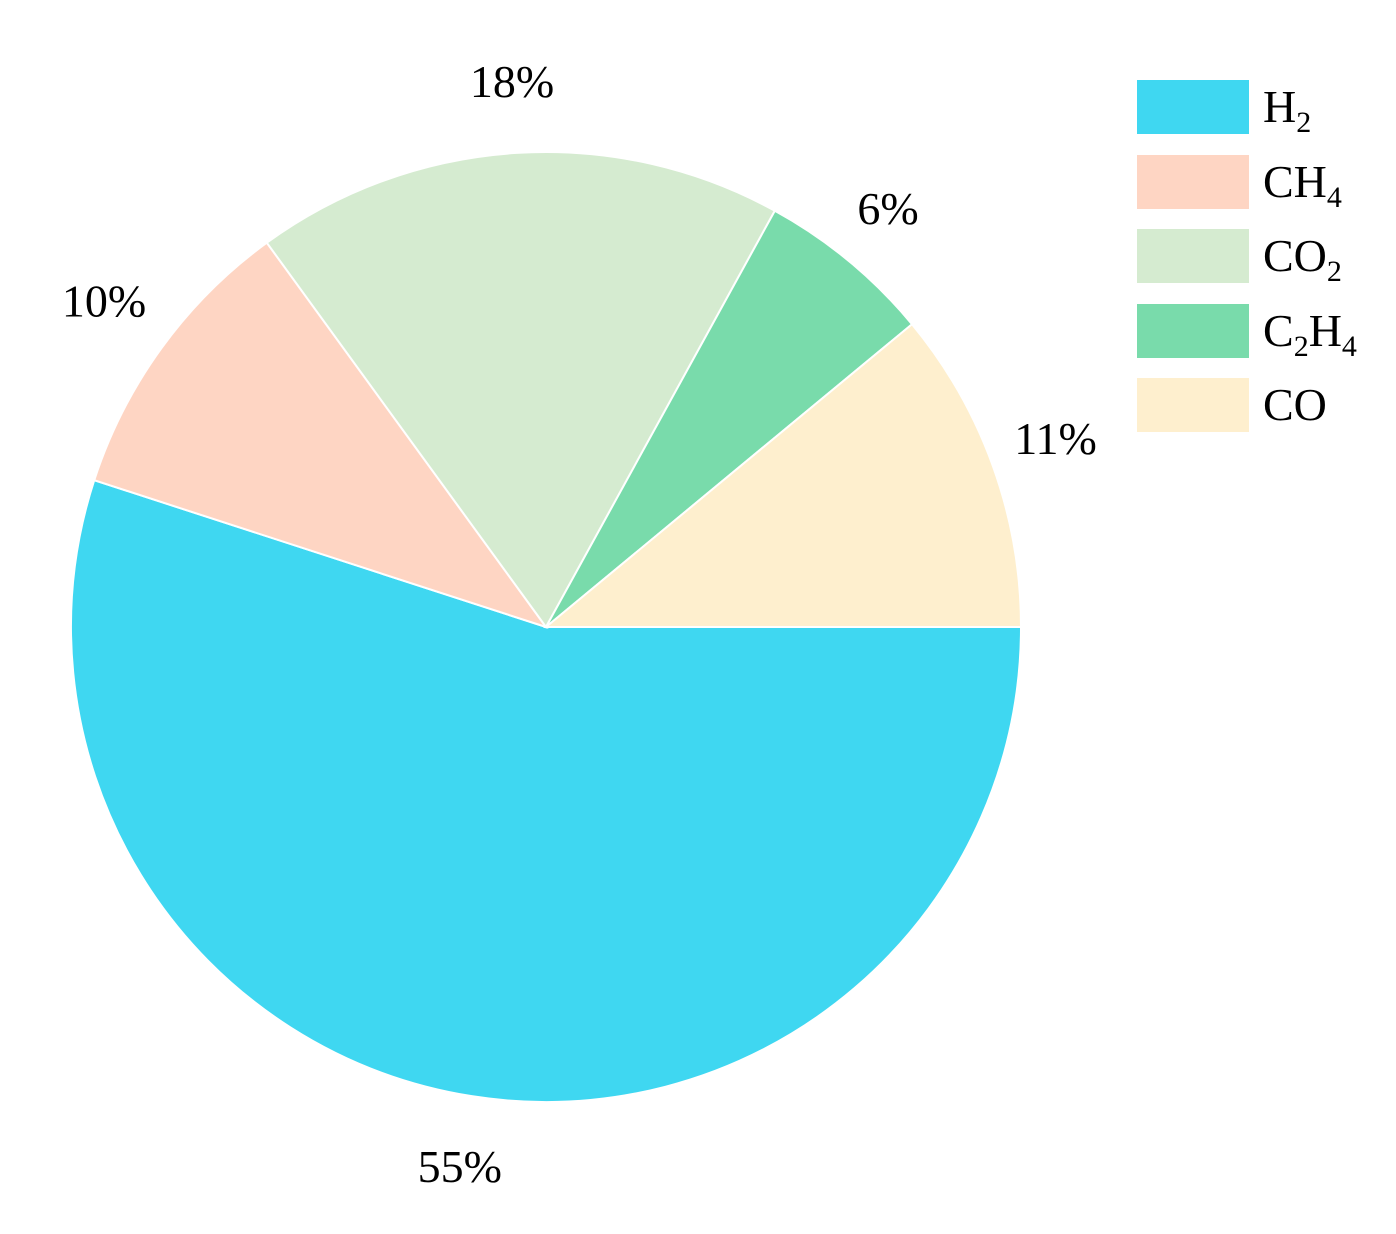 The image size is (1396, 1234). Describe the element at coordinates (512, 81) in the screenshot. I see `pie-label-co2: 18%` at that location.